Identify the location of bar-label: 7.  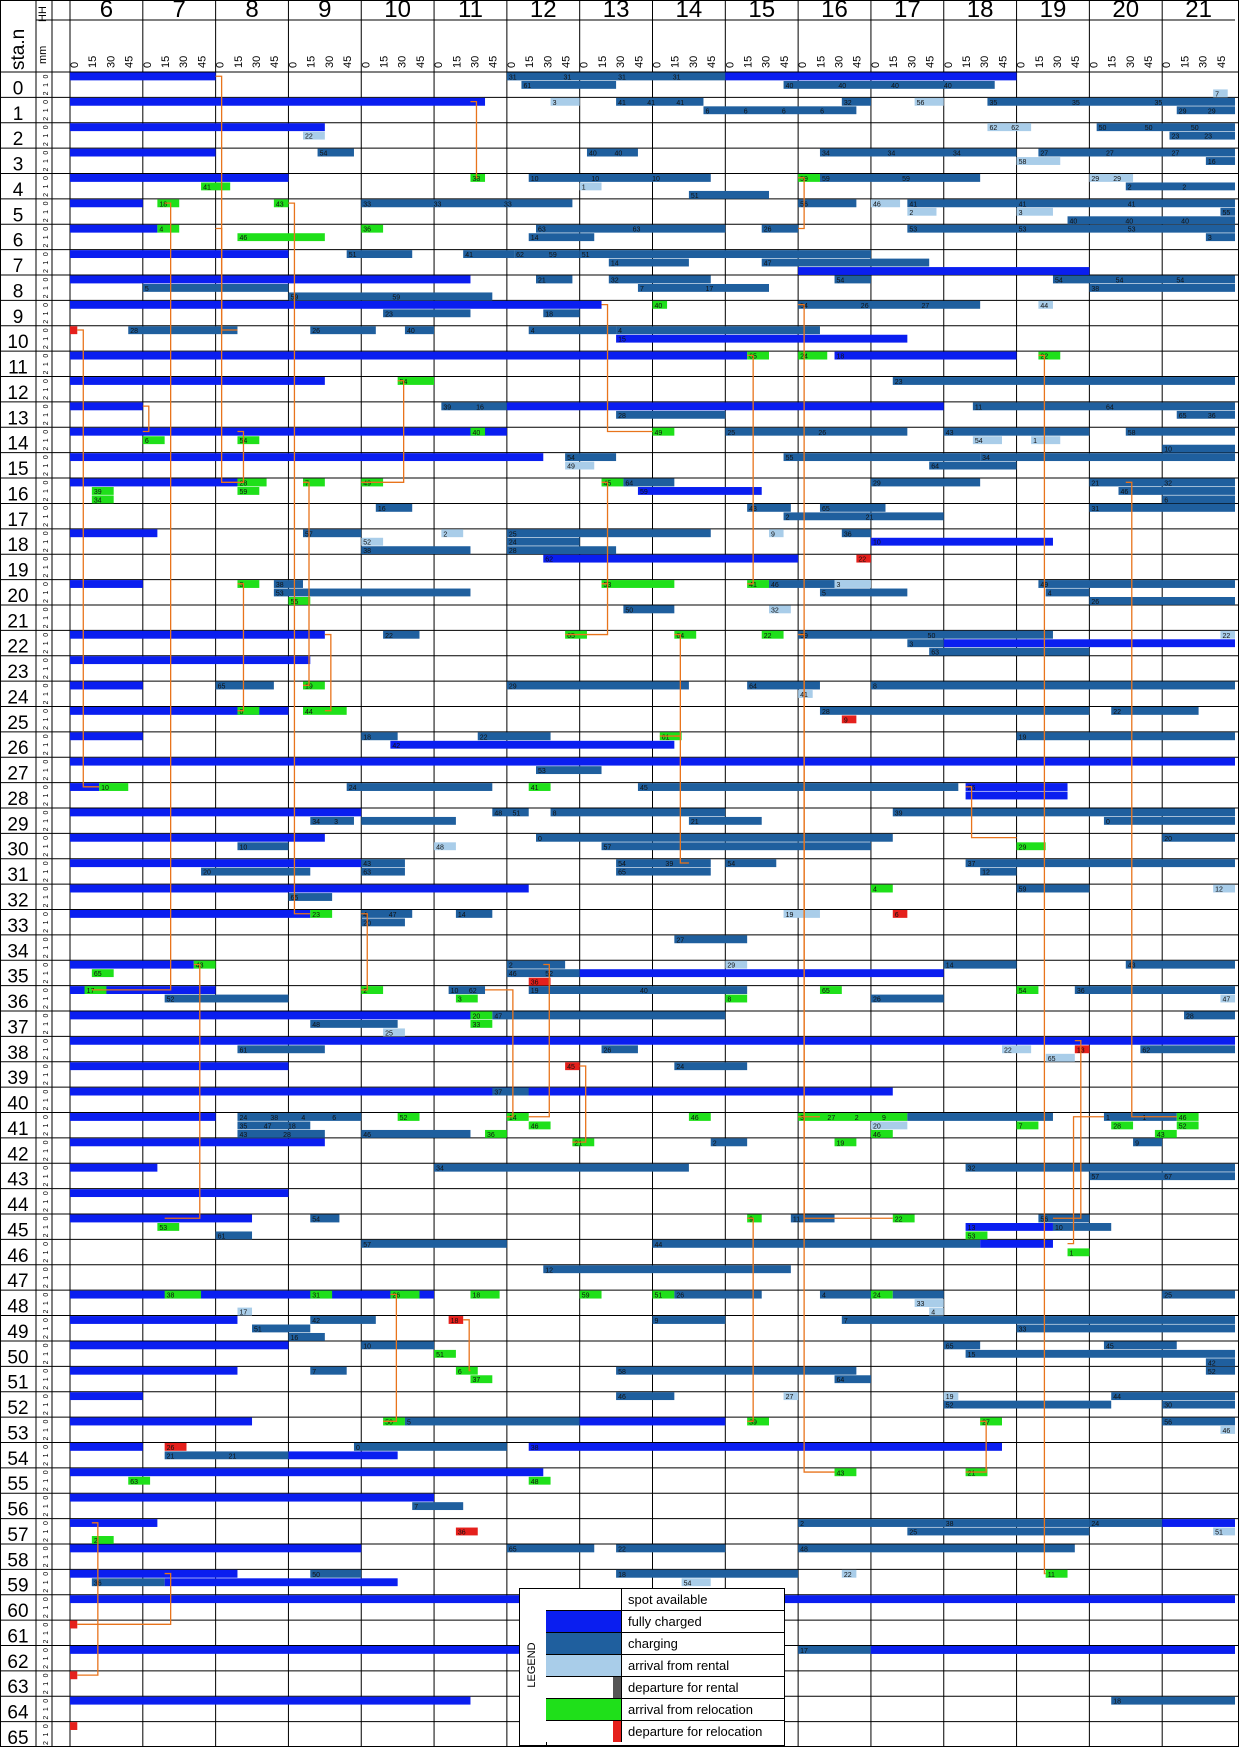
(642, 289).